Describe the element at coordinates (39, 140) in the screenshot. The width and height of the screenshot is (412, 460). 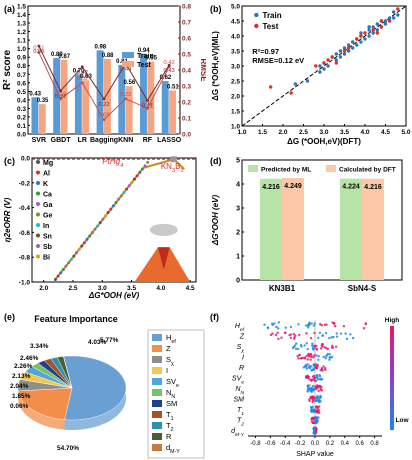
I see `x-tick-label: SVR` at that location.